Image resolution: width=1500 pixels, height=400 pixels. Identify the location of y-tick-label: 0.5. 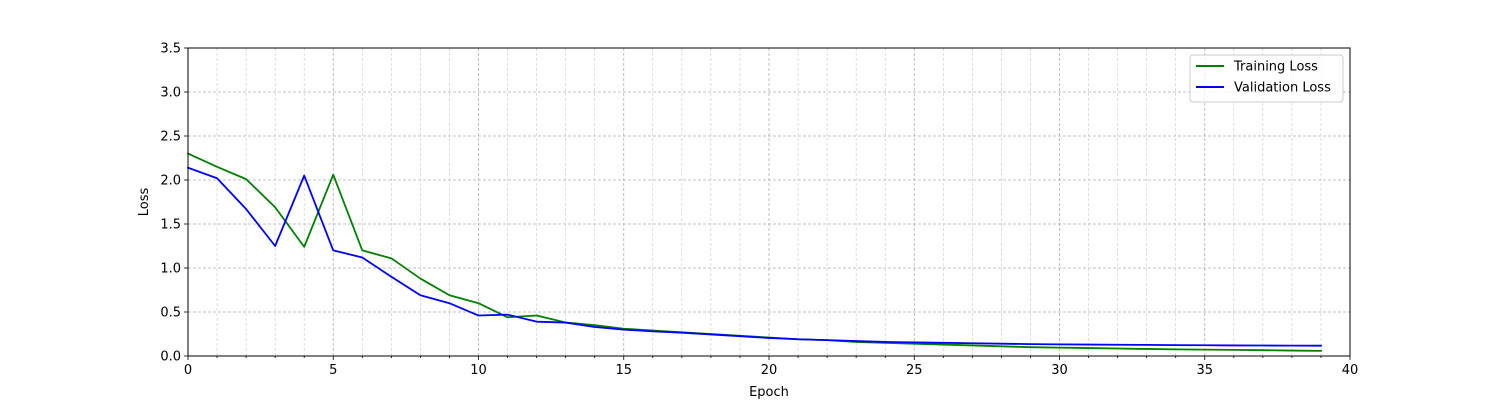
(170, 313).